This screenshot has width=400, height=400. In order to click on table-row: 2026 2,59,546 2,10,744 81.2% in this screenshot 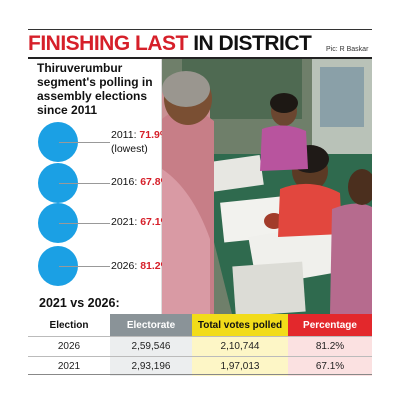, I will do `click(200, 346)`.